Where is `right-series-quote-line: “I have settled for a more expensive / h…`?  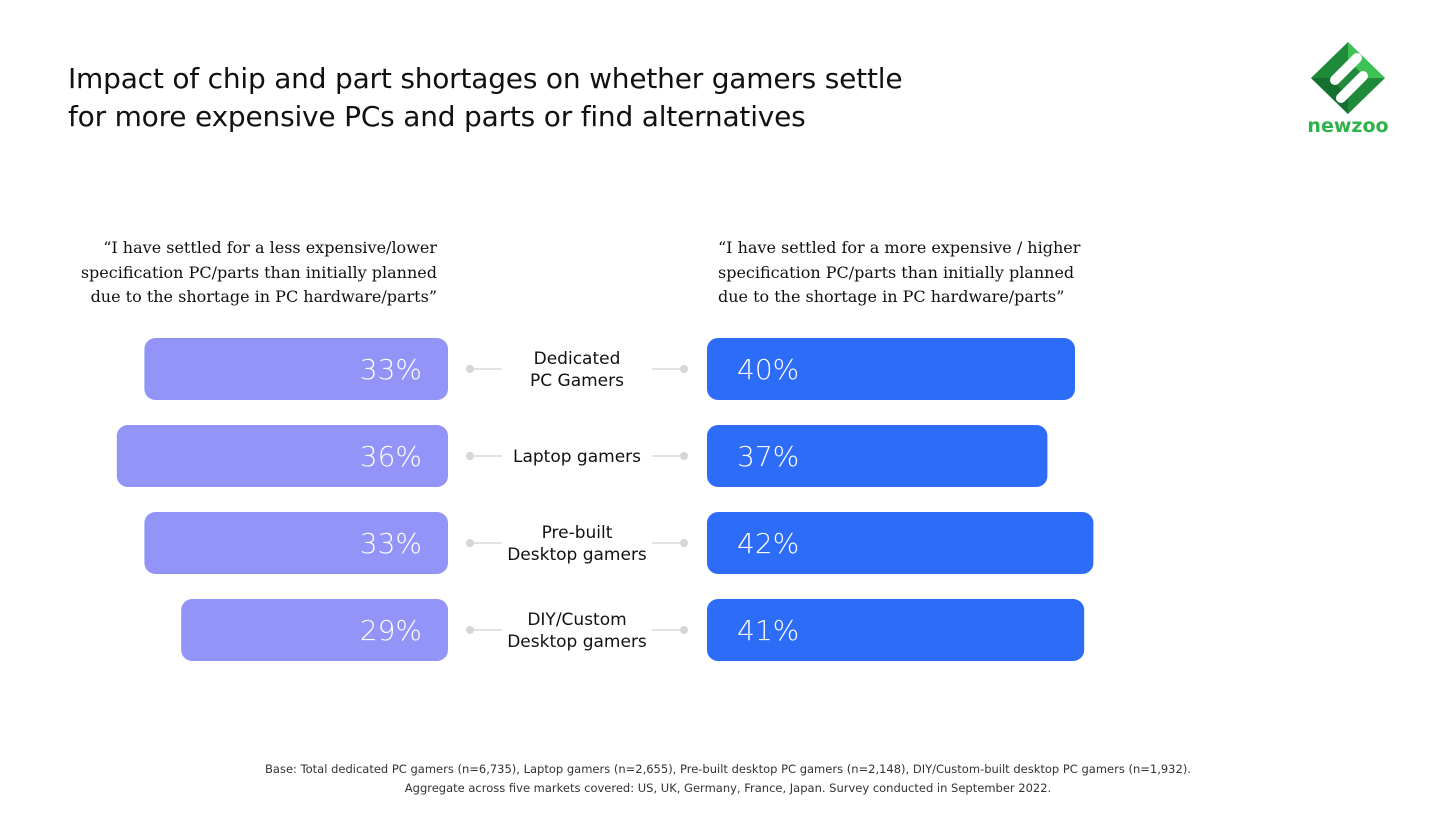 right-series-quote-line: “I have settled for a more expensive / h… is located at coordinates (899, 247).